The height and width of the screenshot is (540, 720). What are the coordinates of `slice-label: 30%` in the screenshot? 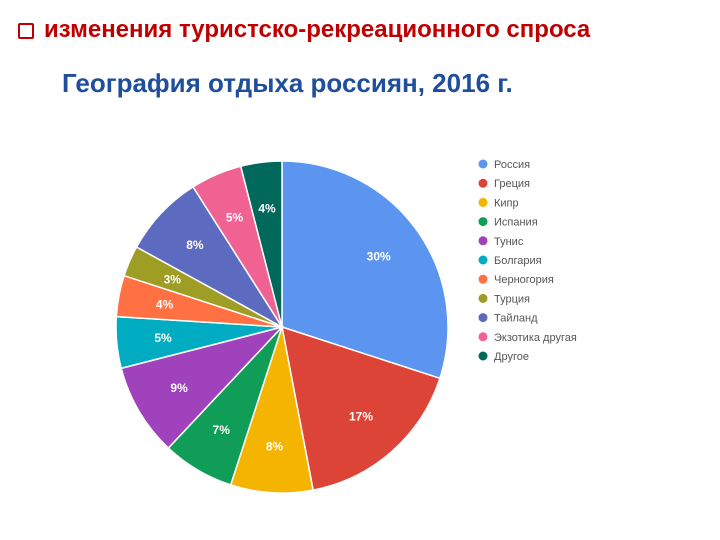 It's located at (379, 257).